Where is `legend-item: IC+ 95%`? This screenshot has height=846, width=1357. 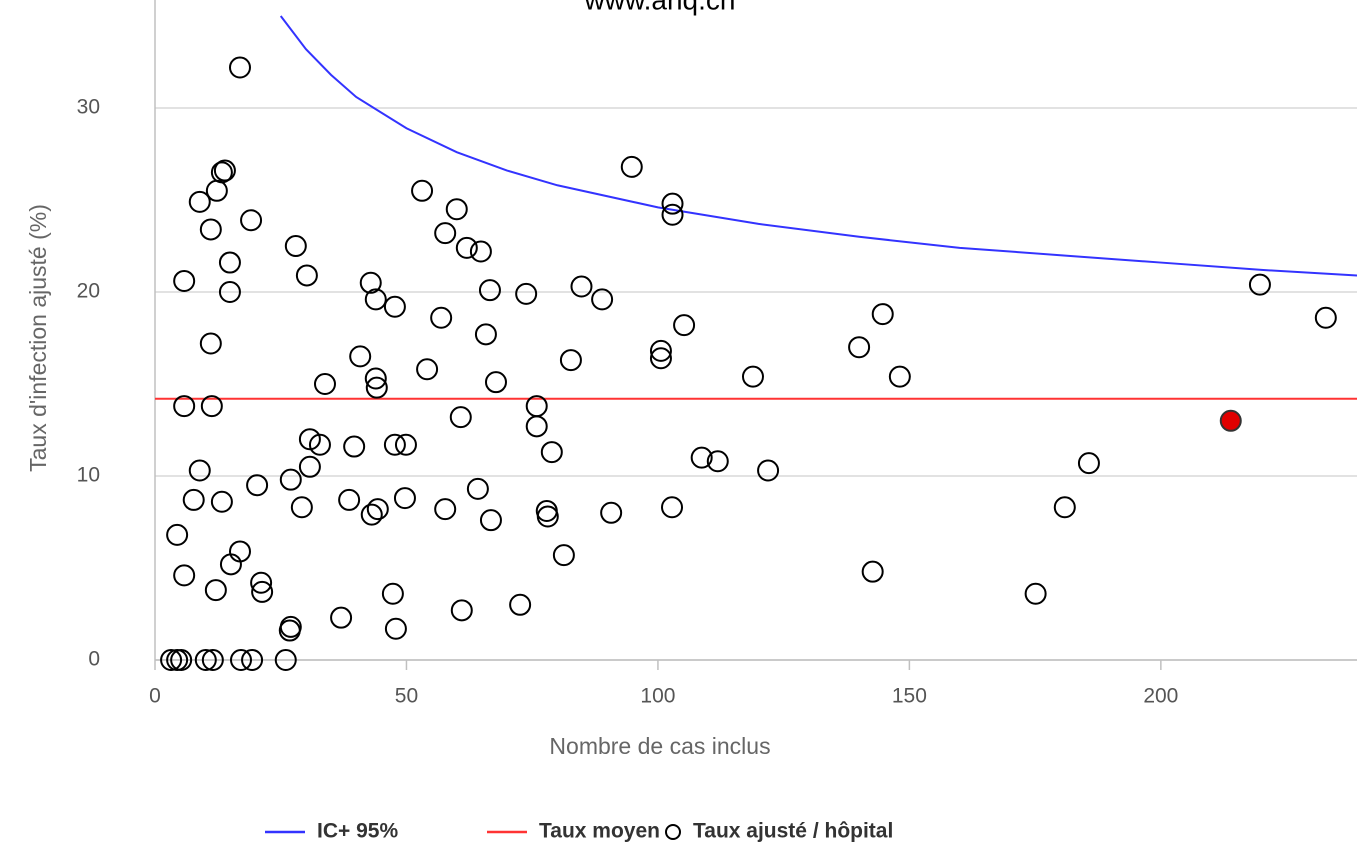
legend-item: IC+ 95% is located at coordinates (331, 831).